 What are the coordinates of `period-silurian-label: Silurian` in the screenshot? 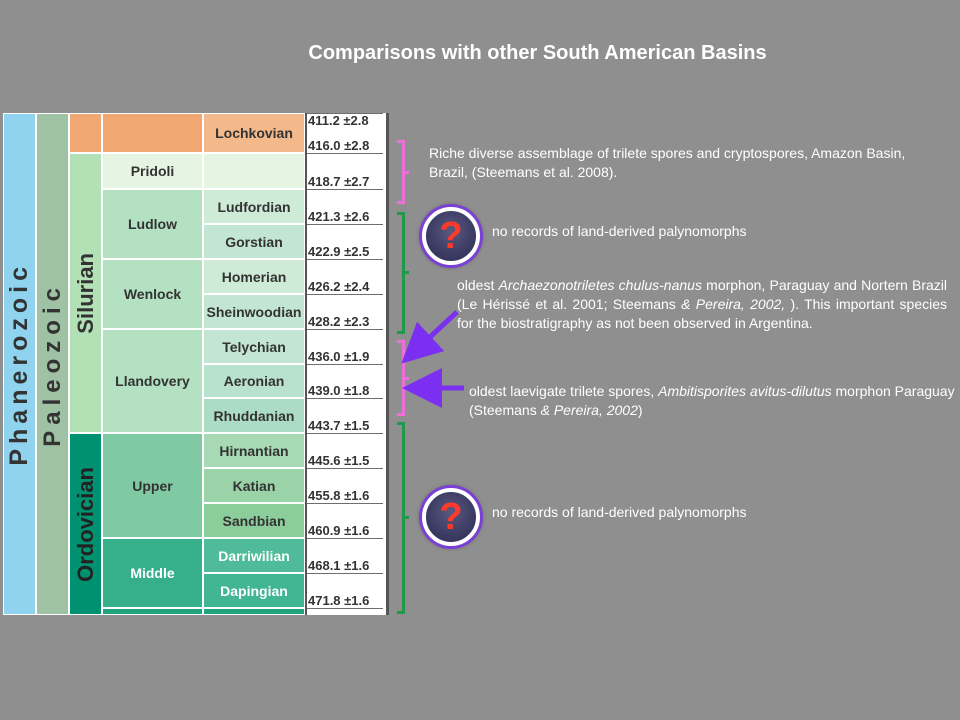 It's located at (85, 293).